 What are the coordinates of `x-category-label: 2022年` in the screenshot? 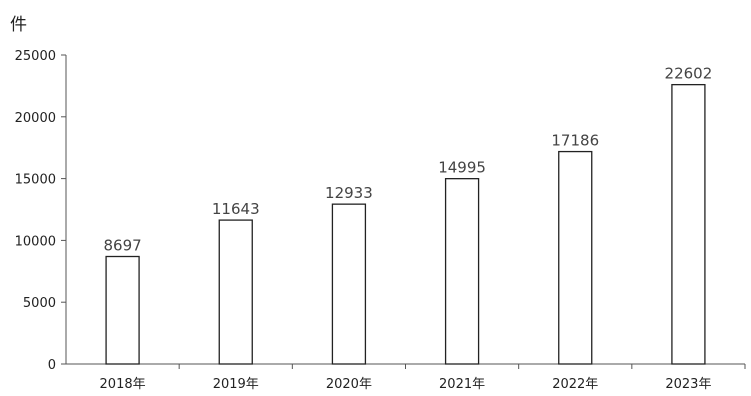 It's located at (575, 384).